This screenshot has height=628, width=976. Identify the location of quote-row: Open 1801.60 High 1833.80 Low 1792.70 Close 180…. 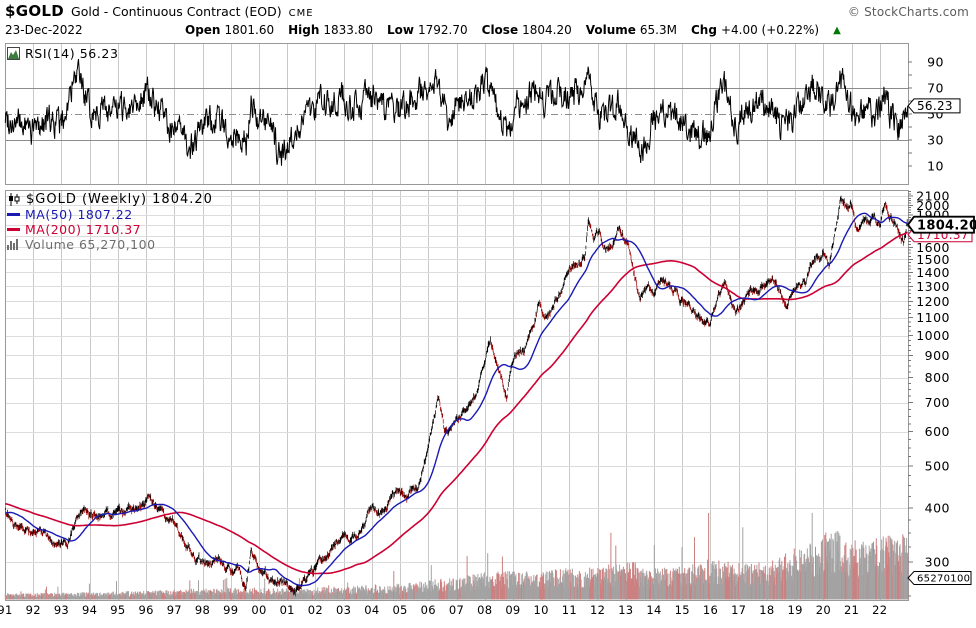
(509, 30).